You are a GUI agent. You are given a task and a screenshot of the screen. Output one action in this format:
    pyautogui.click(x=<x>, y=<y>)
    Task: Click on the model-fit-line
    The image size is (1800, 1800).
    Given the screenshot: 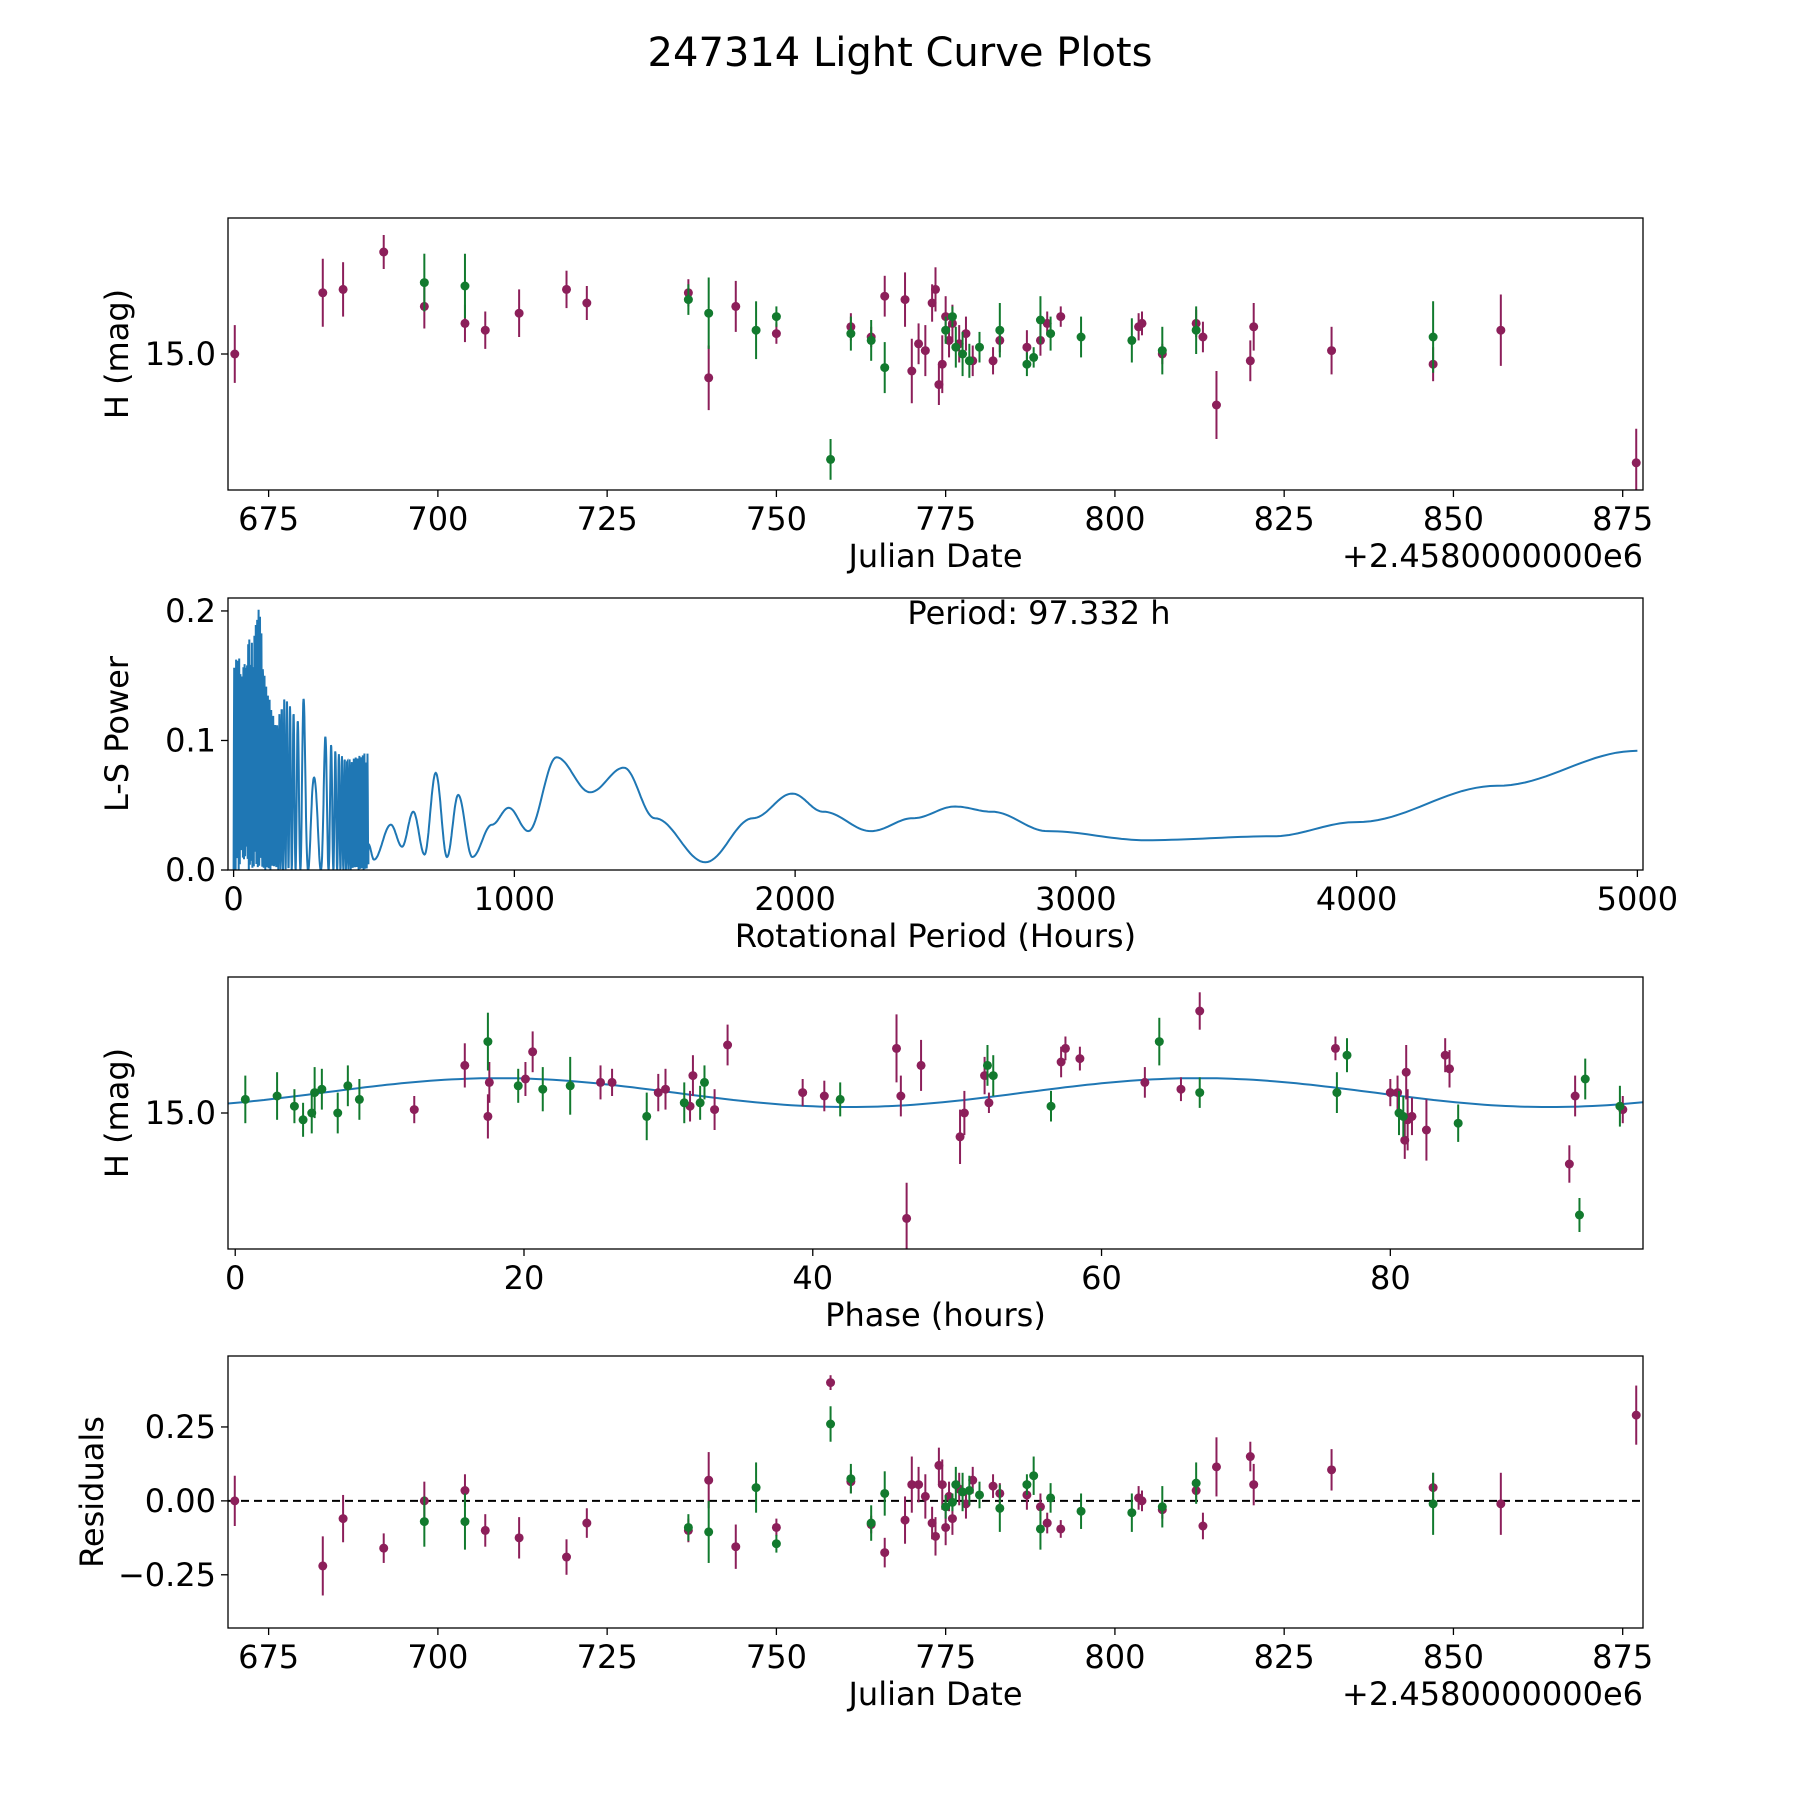 What is the action you would take?
    pyautogui.click(x=935, y=1092)
    